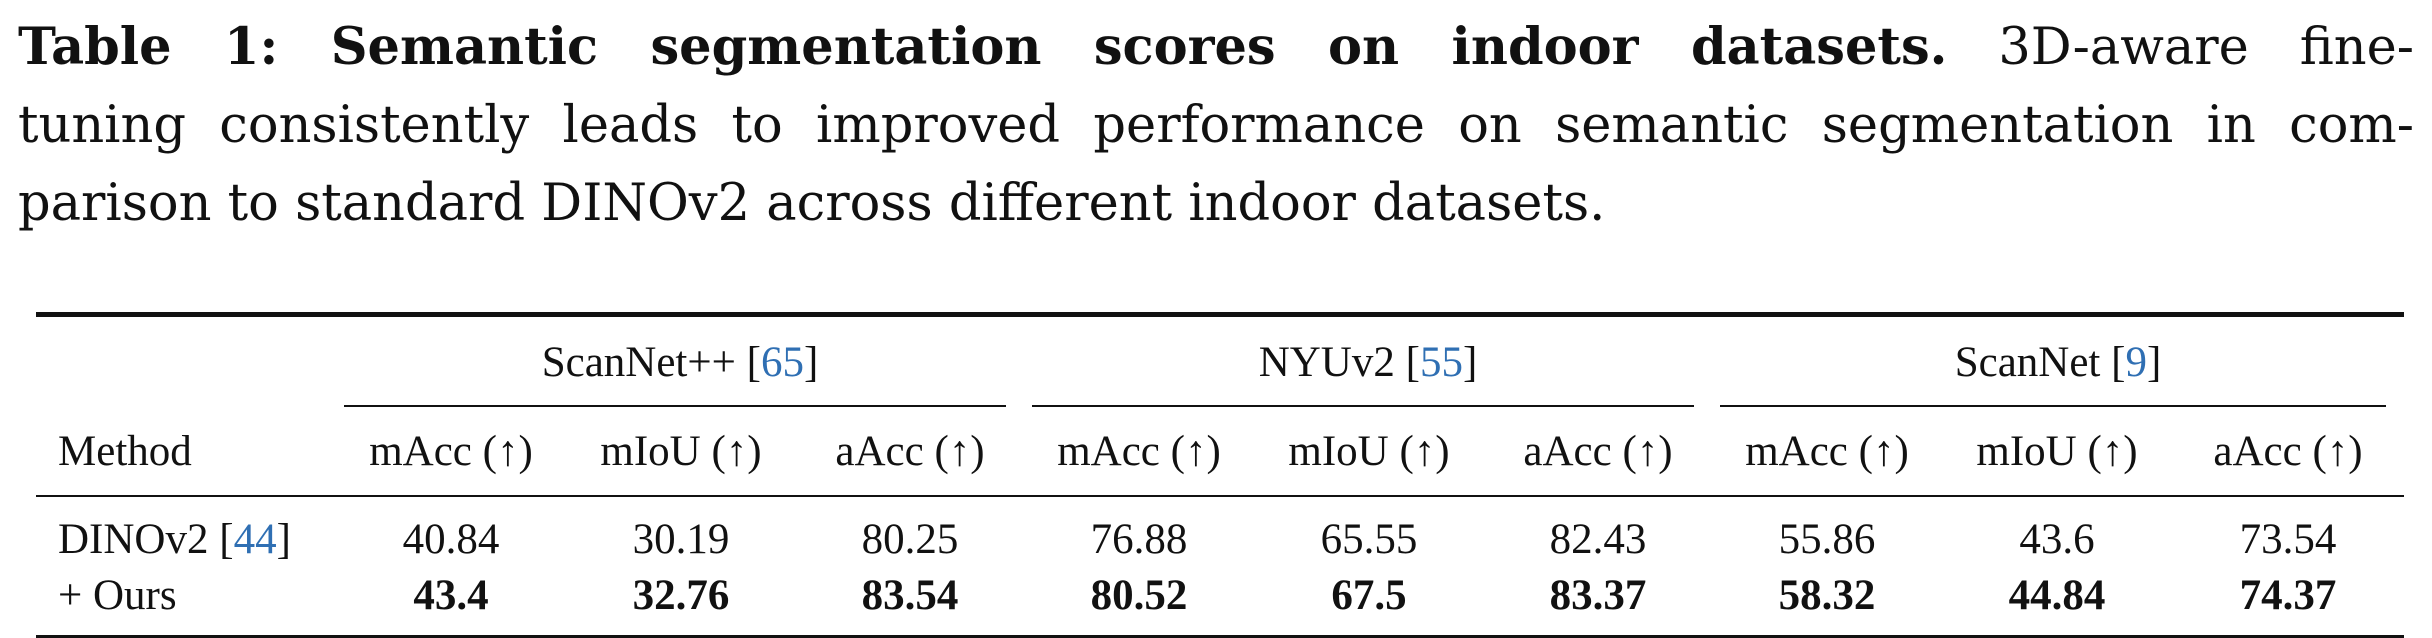  What do you see at coordinates (910, 539) in the screenshot?
I see `score-cell: 80.25` at bounding box center [910, 539].